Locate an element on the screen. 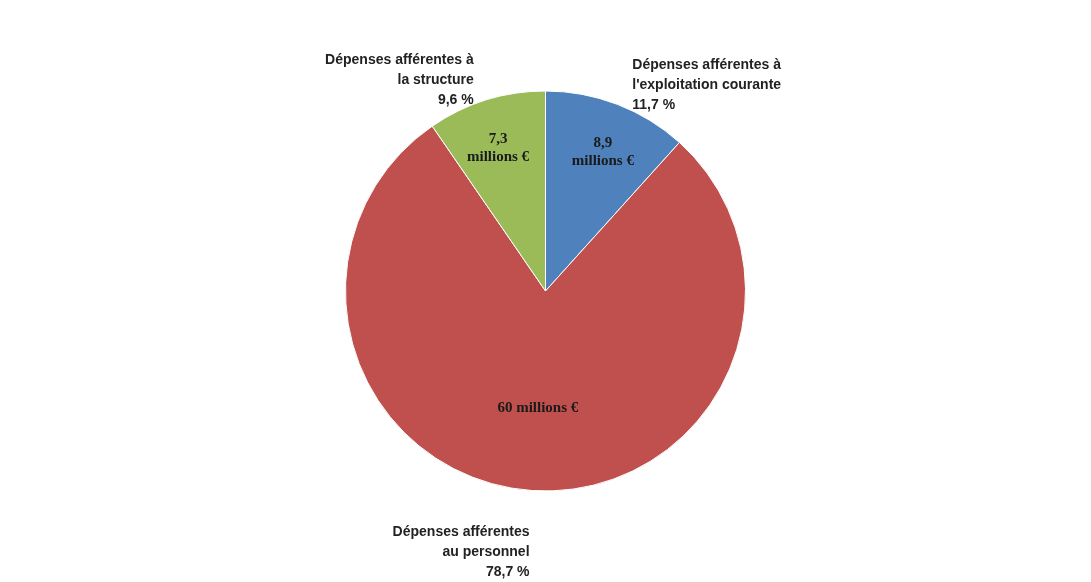  slice-label: Dépenses afférentes au personnel is located at coordinates (461, 541).